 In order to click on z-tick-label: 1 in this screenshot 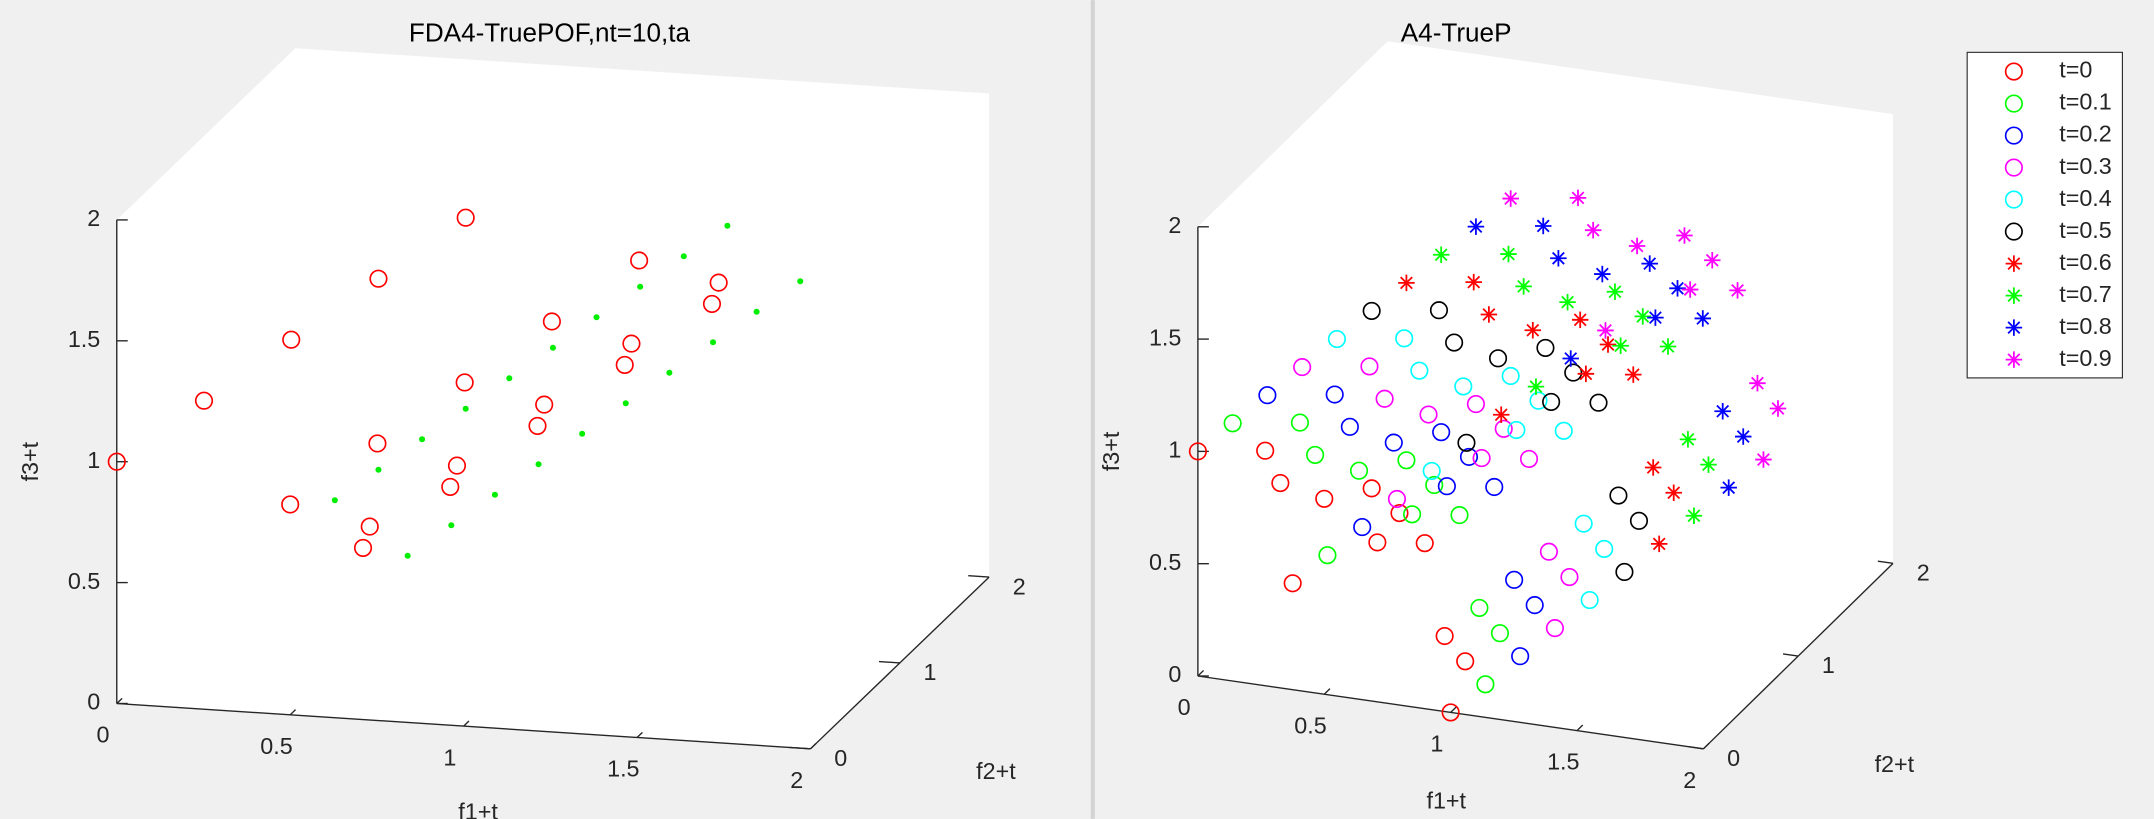, I will do `click(93, 460)`.